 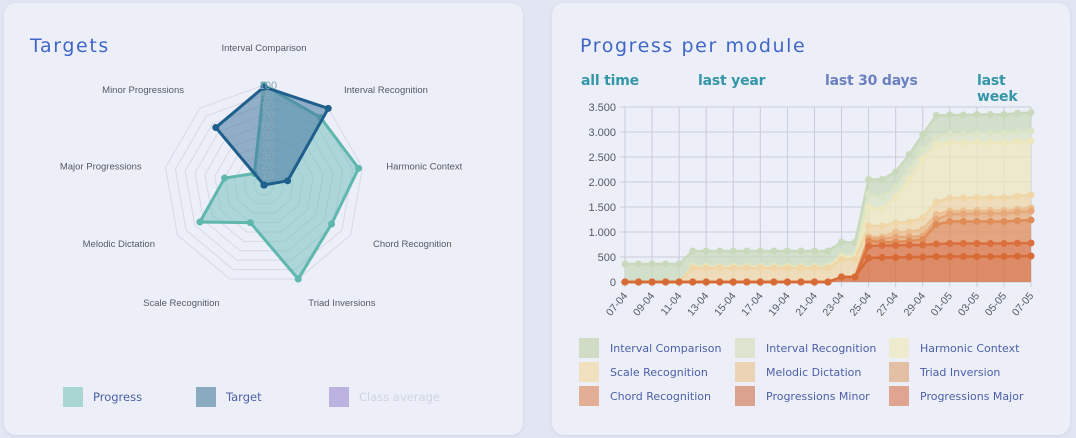 What do you see at coordinates (645, 396) in the screenshot?
I see `legend-item-chord-recognition: Chord Recognition` at bounding box center [645, 396].